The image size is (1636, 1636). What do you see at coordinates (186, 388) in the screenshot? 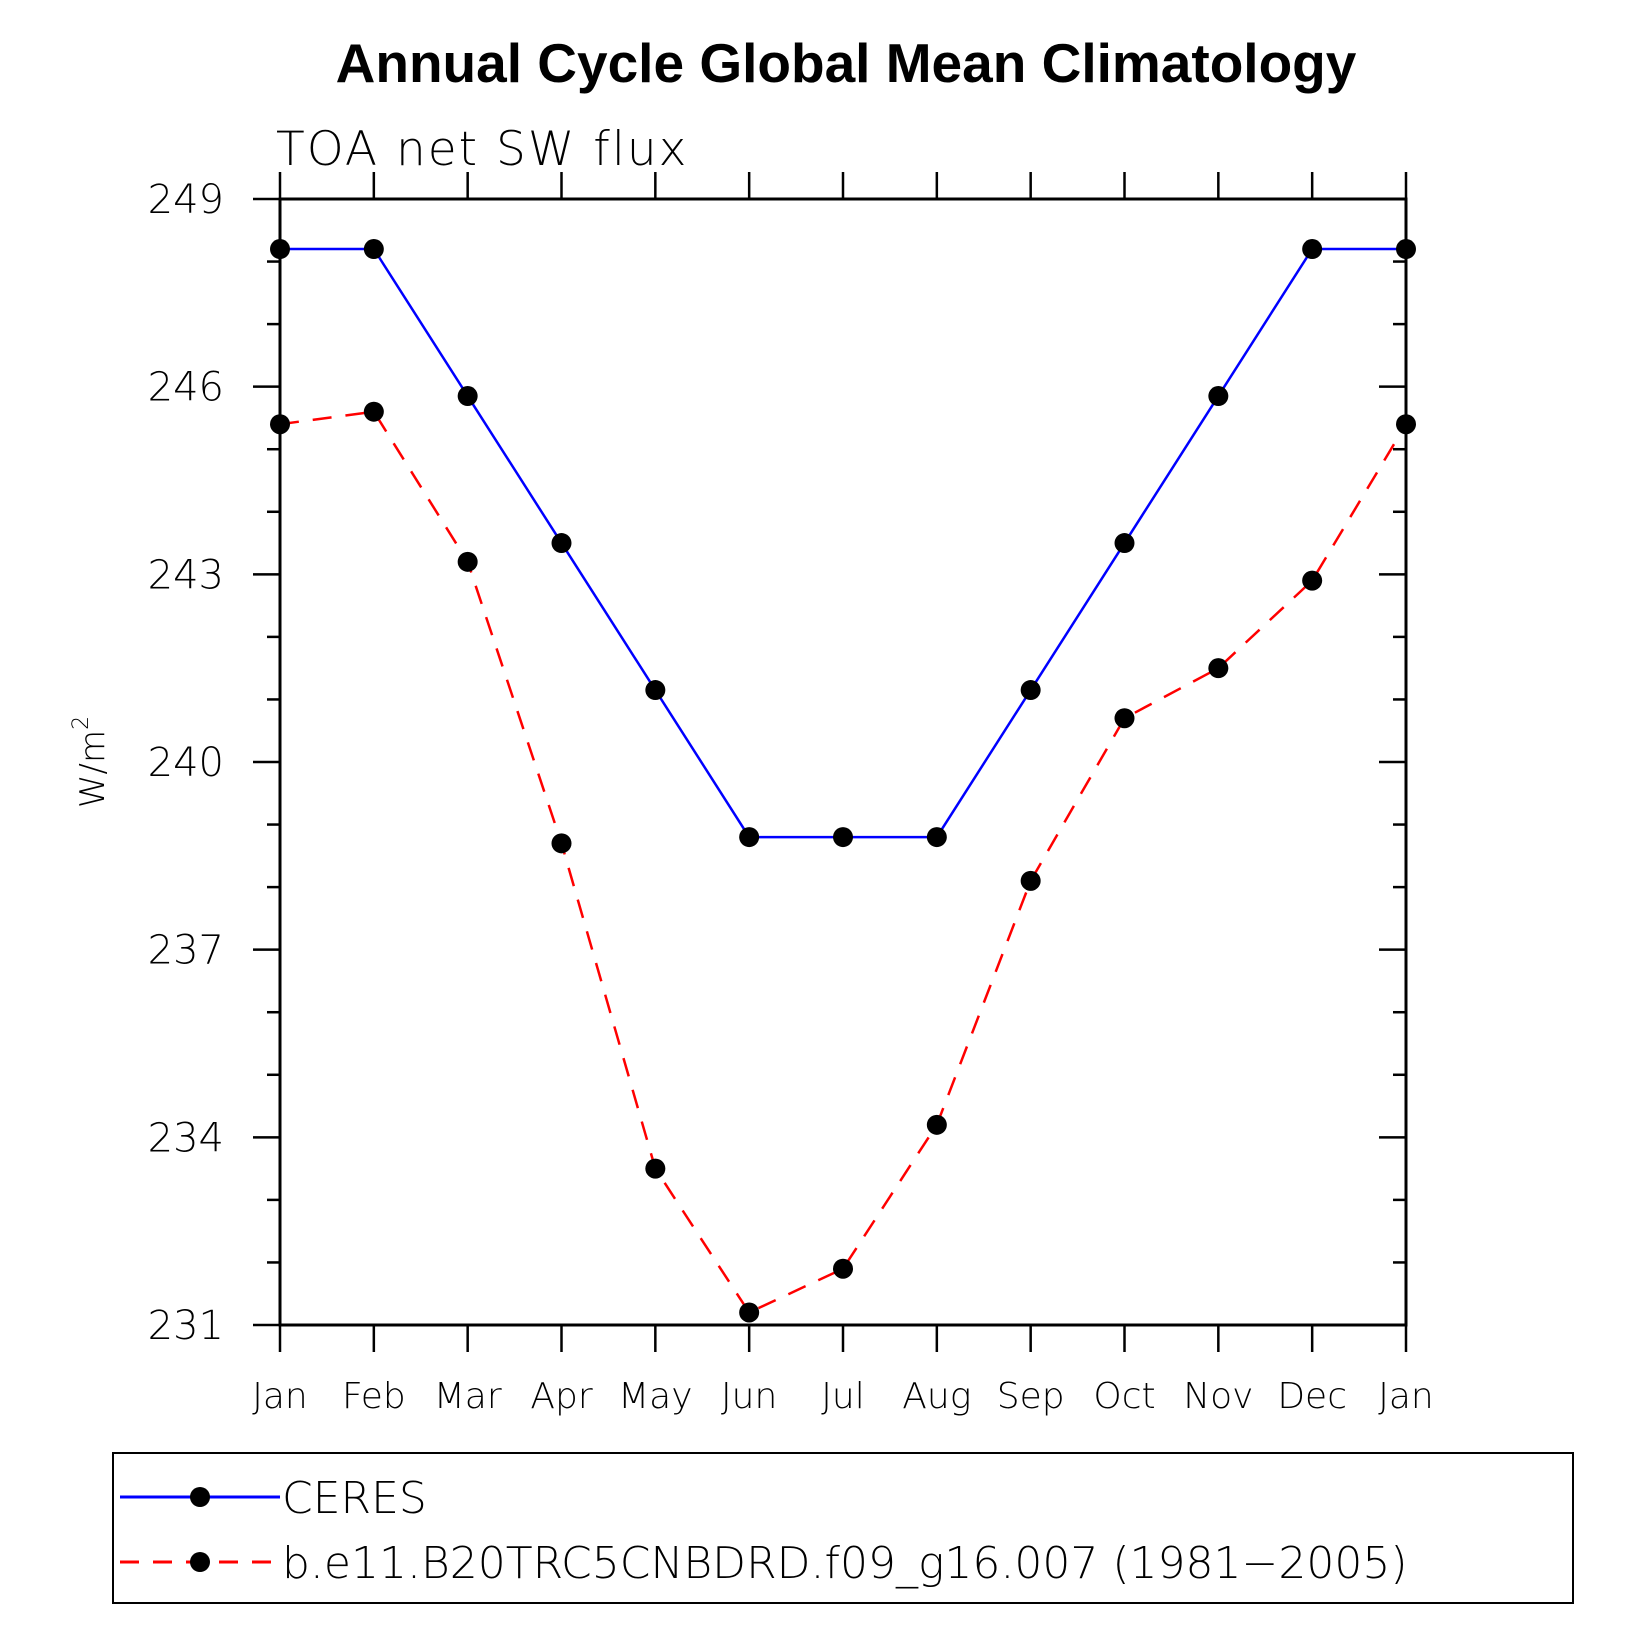
I see `y-tick-label: 246` at bounding box center [186, 388].